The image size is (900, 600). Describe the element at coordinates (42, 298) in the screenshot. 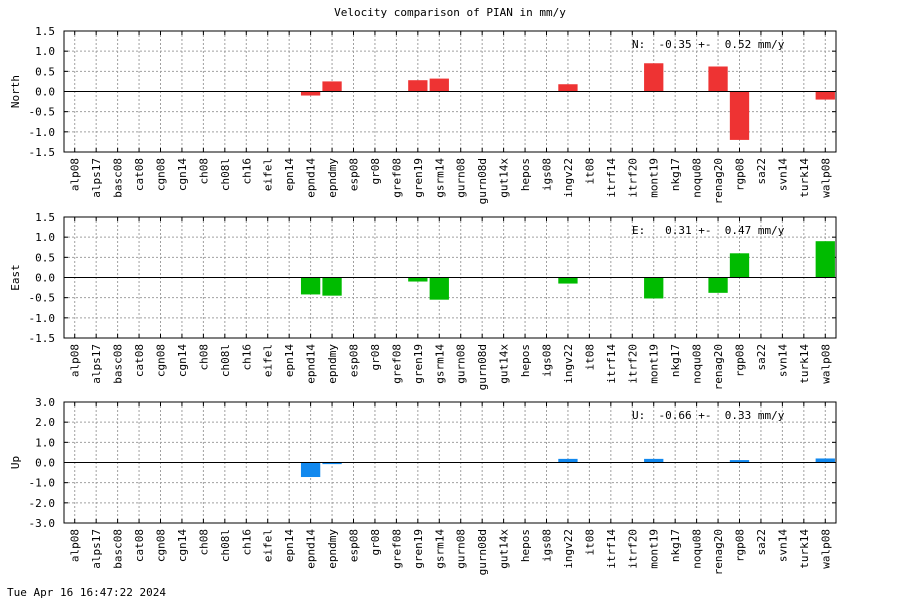

I see `y-tick-label: -0.5` at that location.